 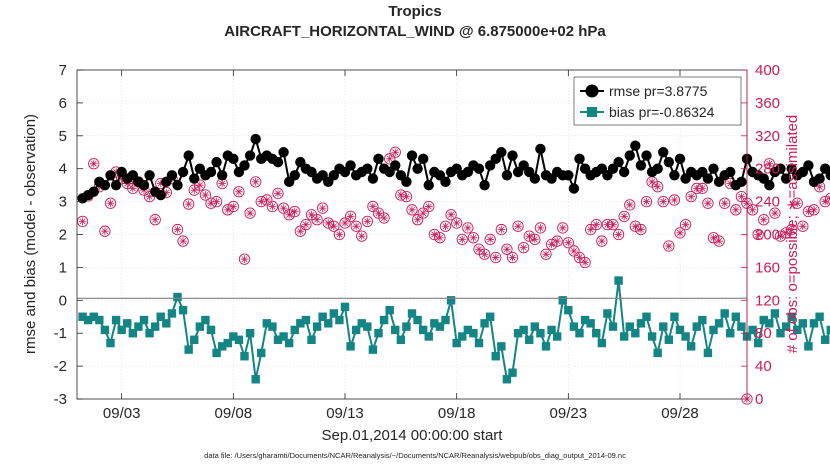 I want to click on x-tick-label: 09/08, so click(x=234, y=413).